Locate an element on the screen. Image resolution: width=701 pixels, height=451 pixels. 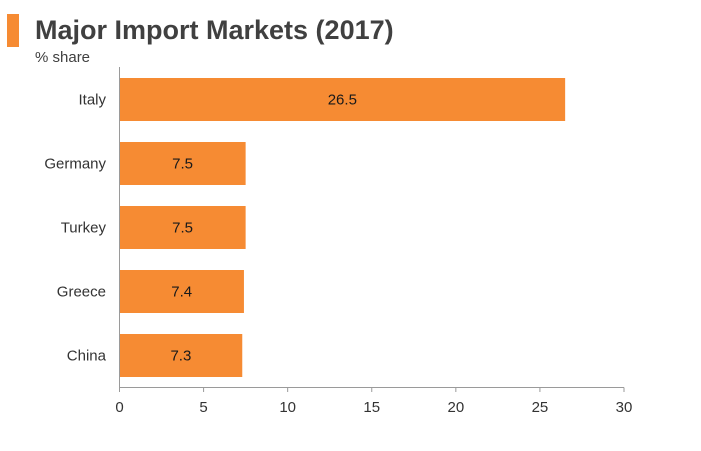
x-tick-label: 10 is located at coordinates (287, 407).